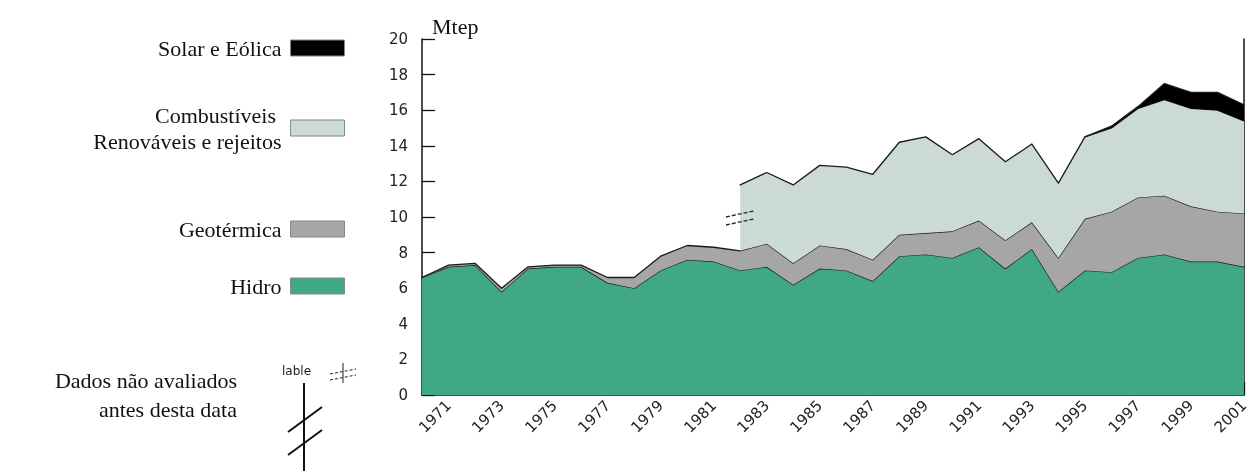 This screenshot has width=1256, height=475. What do you see at coordinates (398, 39) in the screenshot?
I see `y-tick-label: 20` at bounding box center [398, 39].